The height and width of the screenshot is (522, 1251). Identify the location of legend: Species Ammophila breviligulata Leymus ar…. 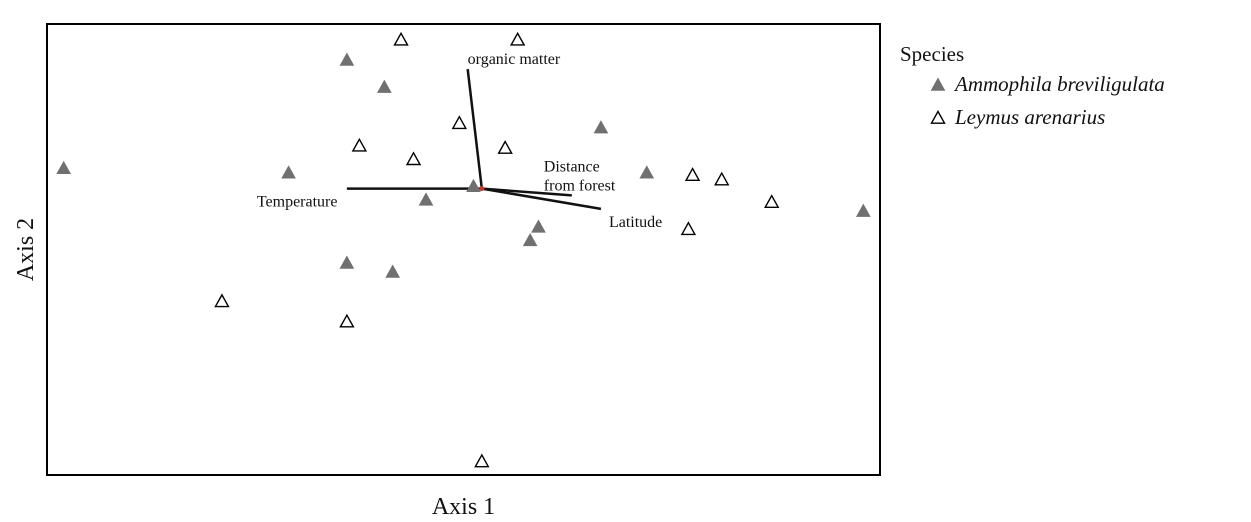
(1032, 85).